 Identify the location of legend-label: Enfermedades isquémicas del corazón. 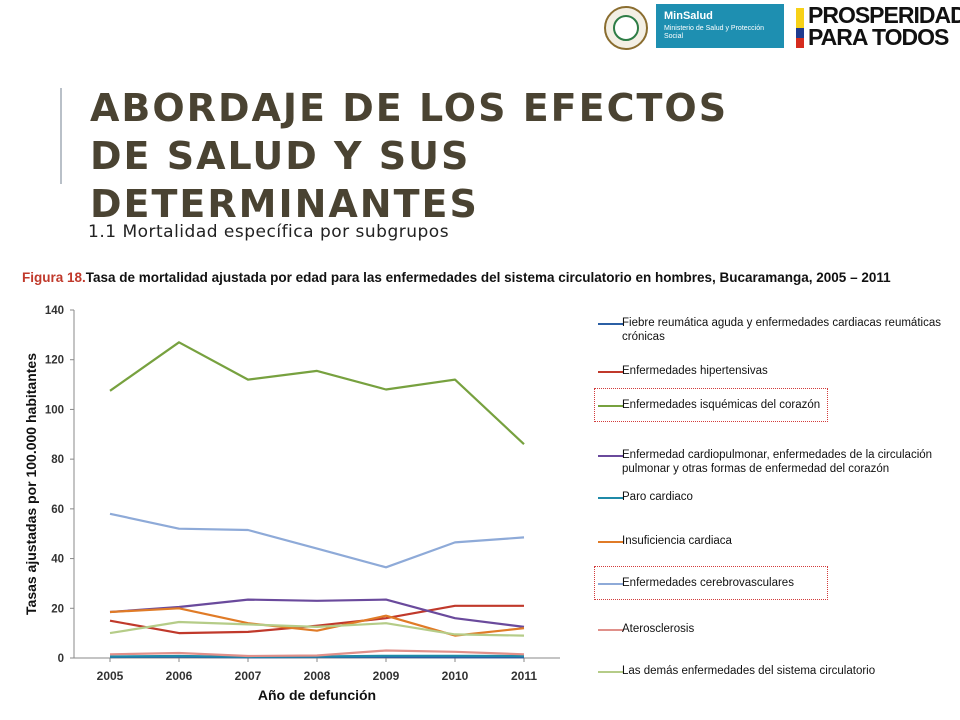
(721, 405).